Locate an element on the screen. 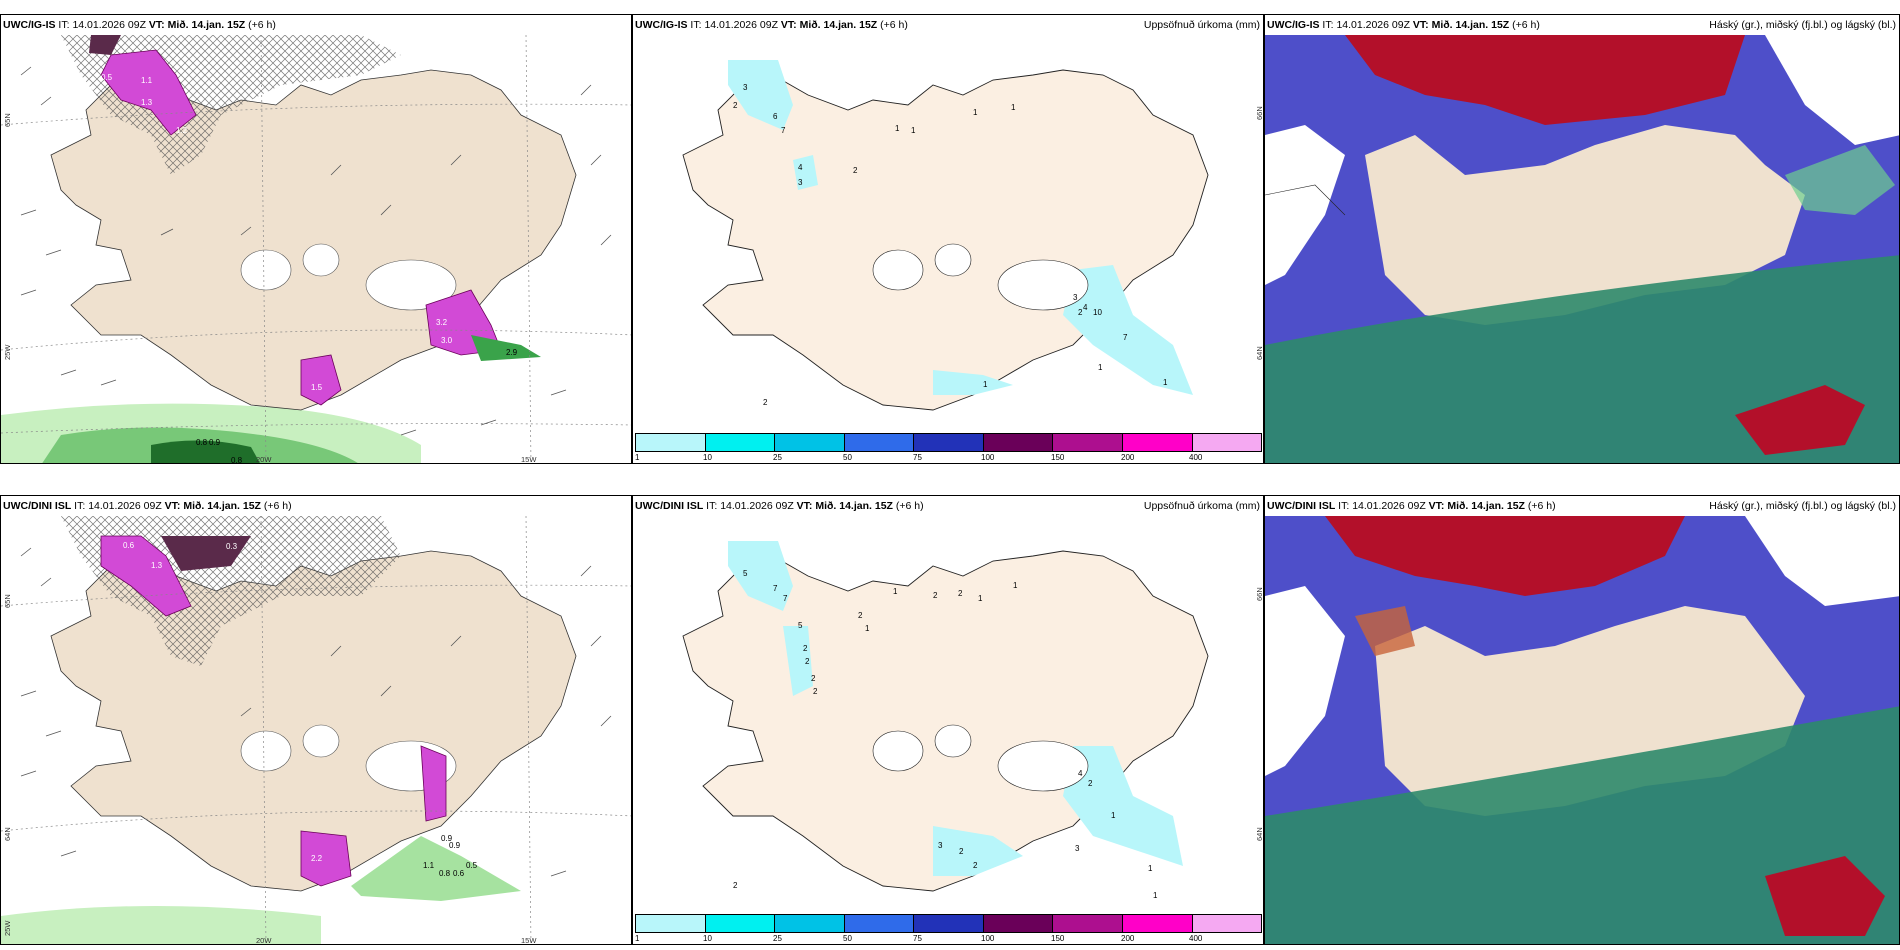 The height and width of the screenshot is (950, 1900). wind-label: 3.2 is located at coordinates (442, 322).